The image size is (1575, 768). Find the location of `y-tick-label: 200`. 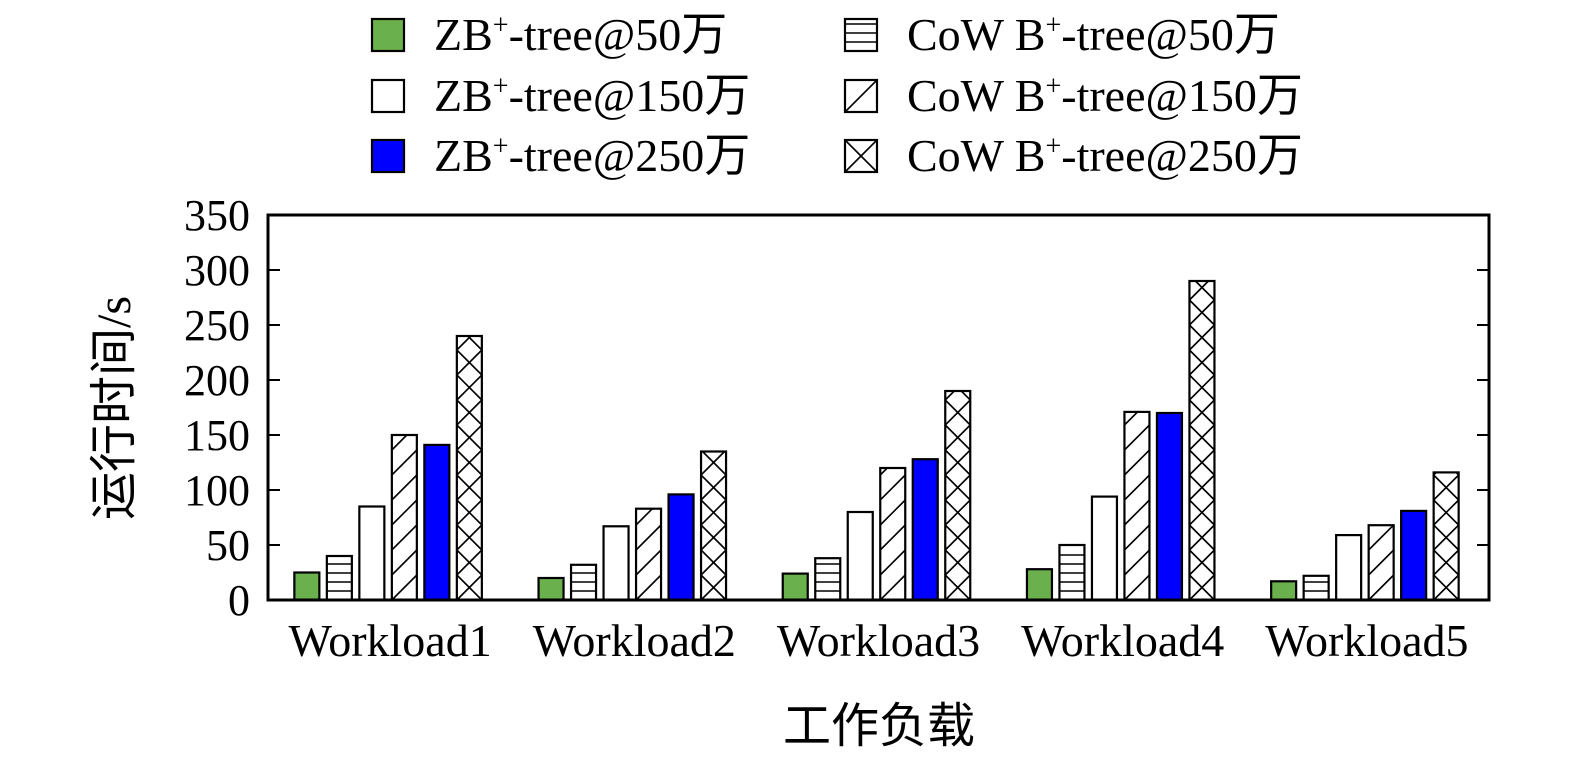

y-tick-label: 200 is located at coordinates (217, 380).